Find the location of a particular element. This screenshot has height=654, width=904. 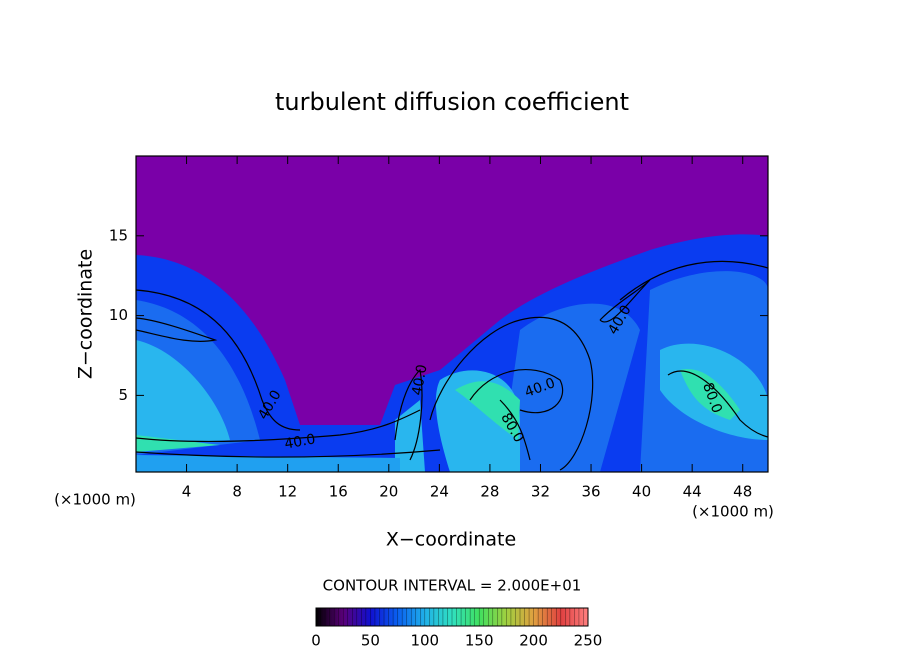

y-tick-label: 10 is located at coordinates (118, 315).